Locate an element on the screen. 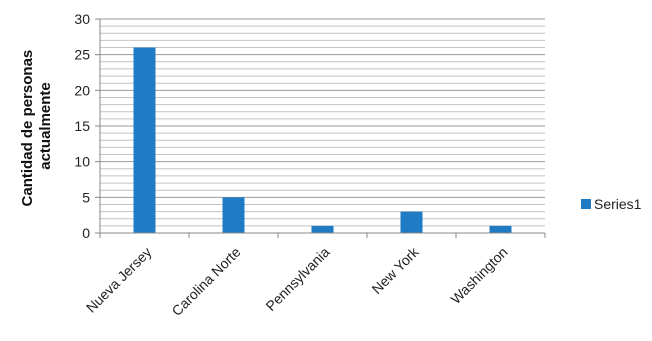  y-axis-label-line-1: Cantidad de personas is located at coordinates (27, 128).